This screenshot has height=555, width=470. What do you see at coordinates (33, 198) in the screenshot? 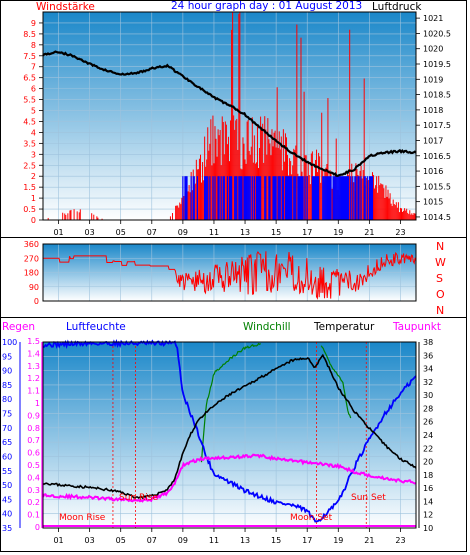
I see `wind-y-tick-label: 1` at bounding box center [33, 198].